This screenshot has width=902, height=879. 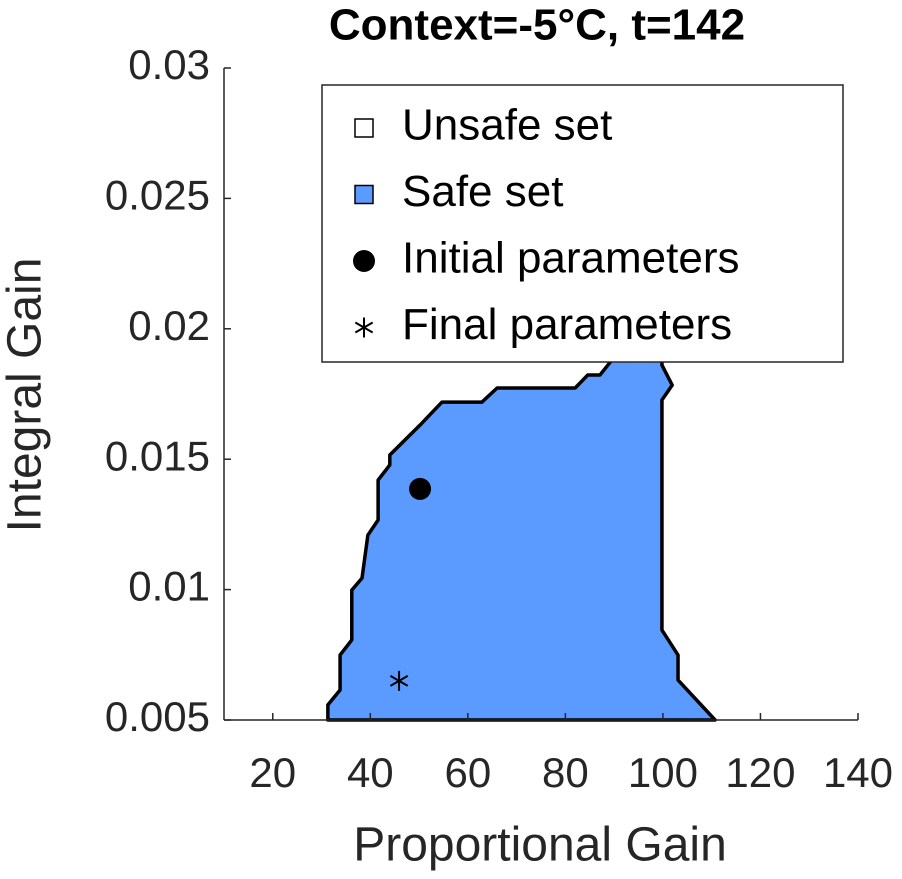 What do you see at coordinates (567, 324) in the screenshot?
I see `legend-label: Final parameters` at bounding box center [567, 324].